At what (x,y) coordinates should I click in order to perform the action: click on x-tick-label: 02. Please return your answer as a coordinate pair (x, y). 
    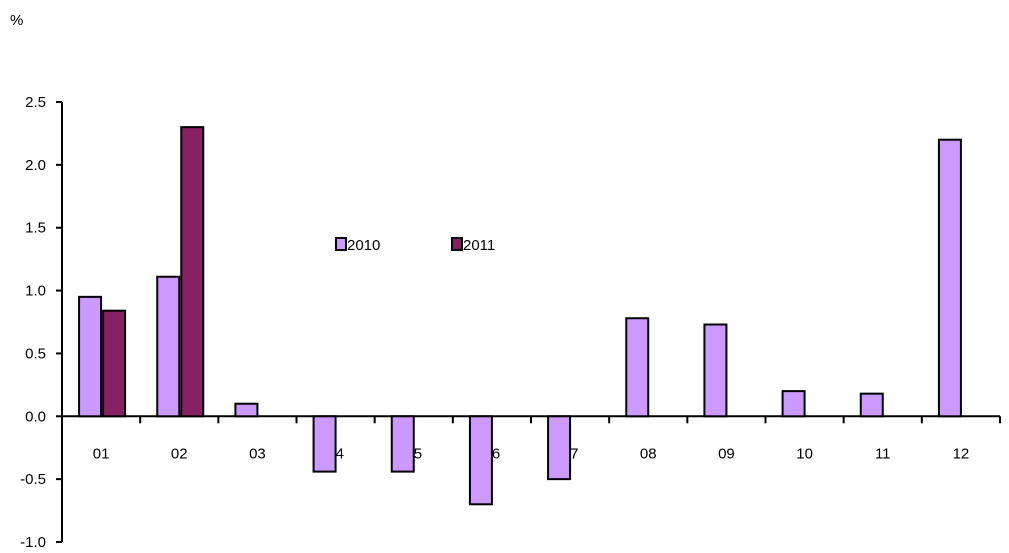
    Looking at the image, I should click on (179, 453).